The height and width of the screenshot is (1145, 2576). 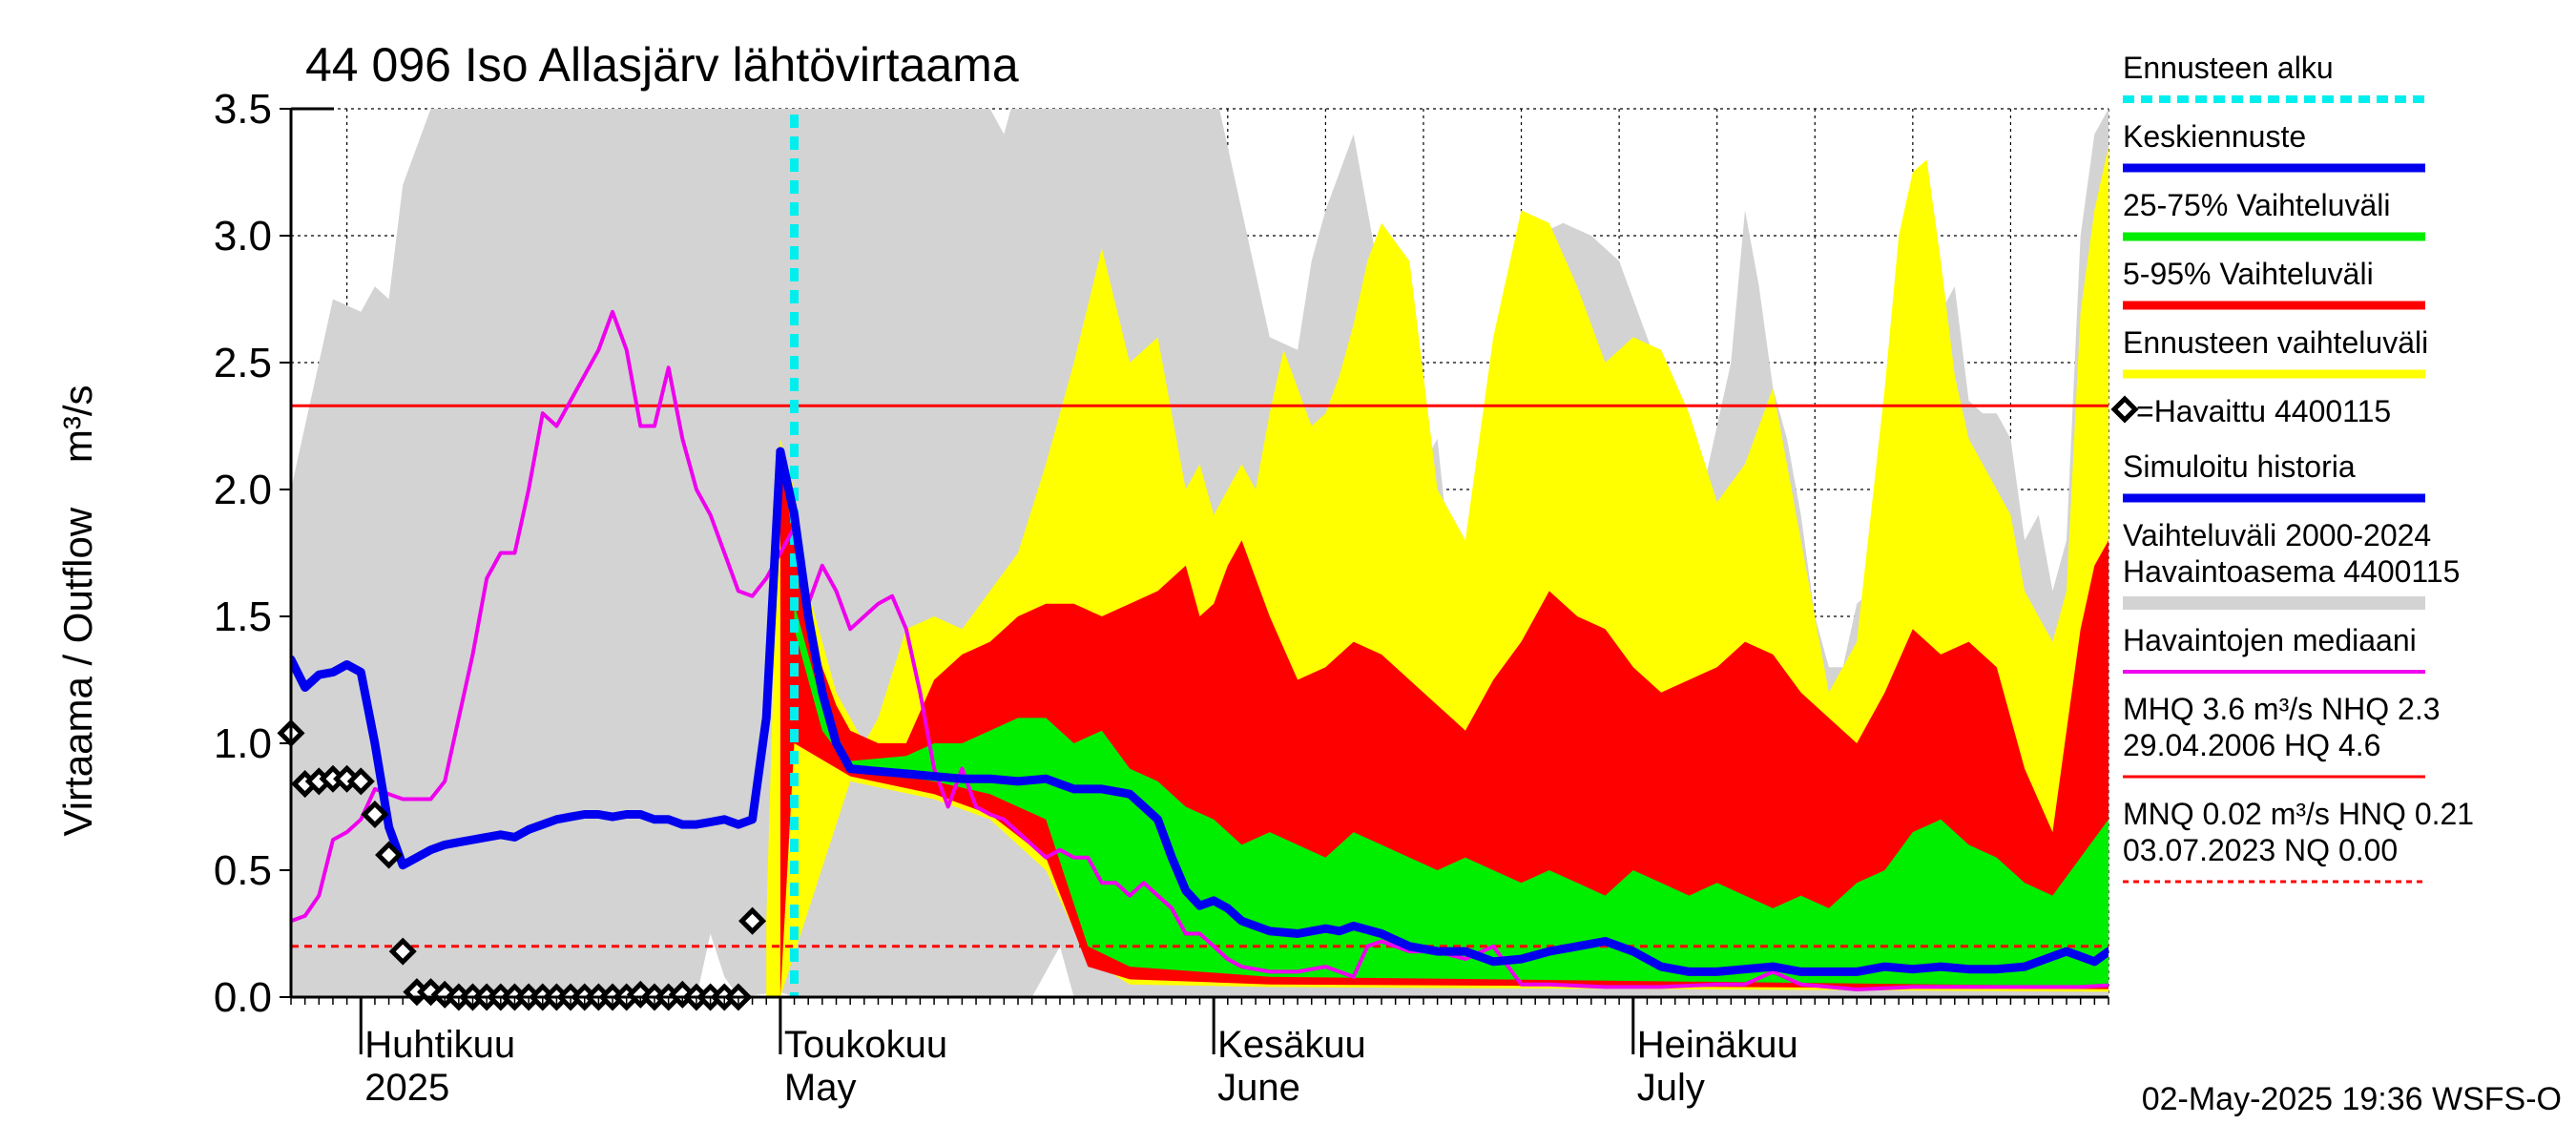 I want to click on footer-timestamp: 02-May-2025 19:36 WSFS-O, so click(x=2352, y=1099).